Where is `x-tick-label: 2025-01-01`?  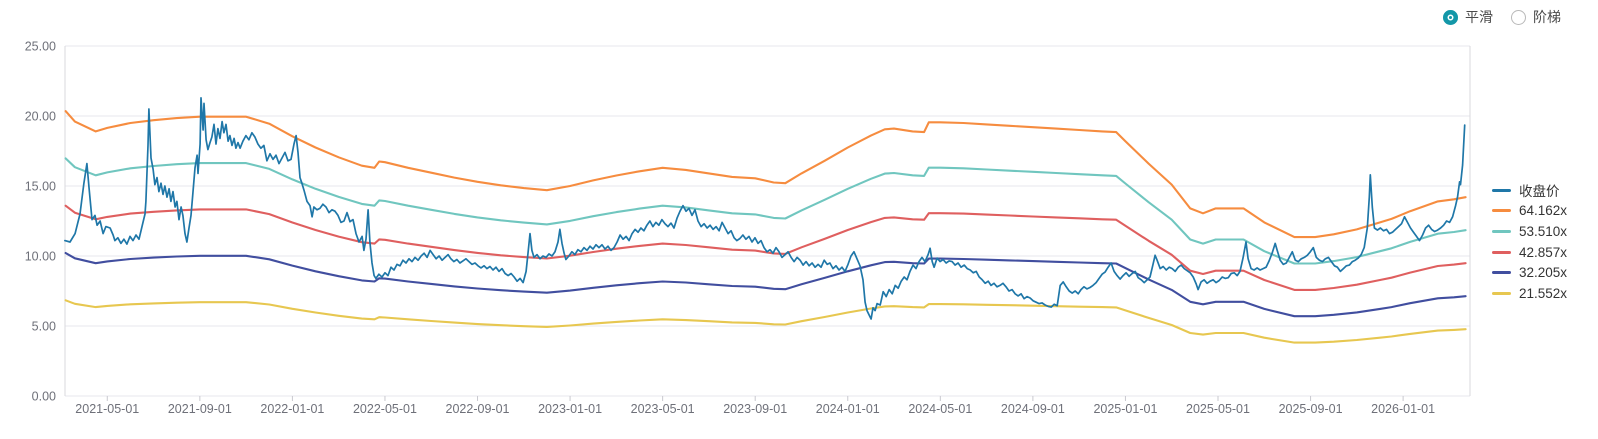 x-tick-label: 2025-01-01 is located at coordinates (1125, 409).